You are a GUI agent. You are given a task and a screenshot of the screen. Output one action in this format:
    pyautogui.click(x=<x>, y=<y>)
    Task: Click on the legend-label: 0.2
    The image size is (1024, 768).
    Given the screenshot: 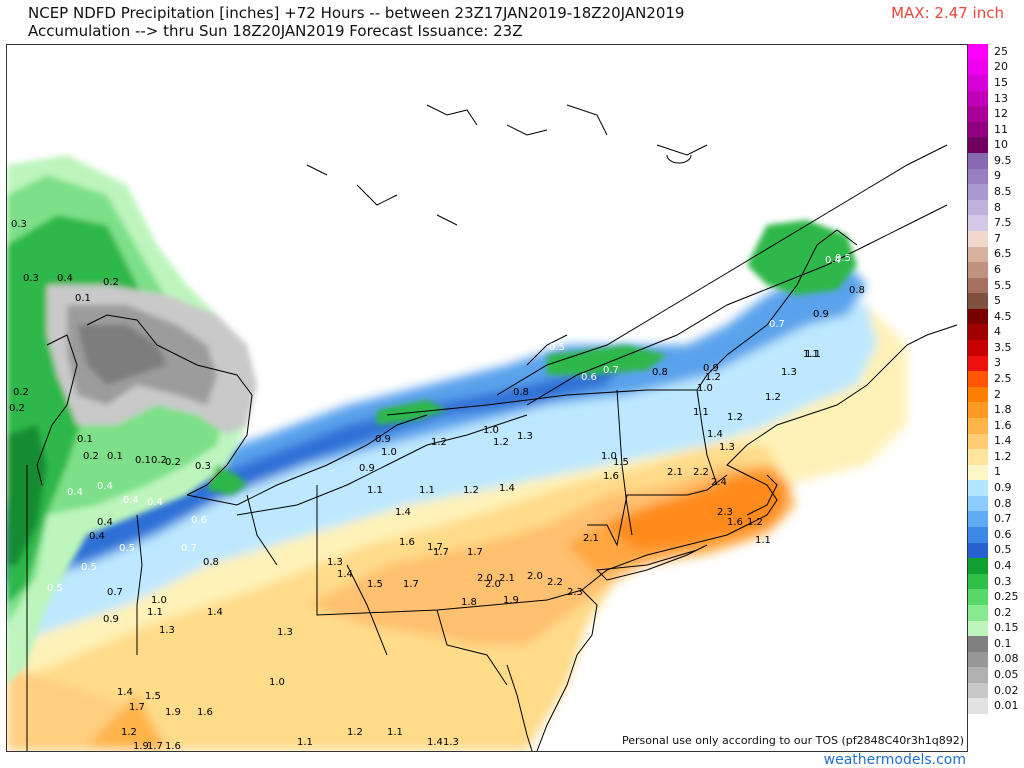 What is the action you would take?
    pyautogui.click(x=1003, y=612)
    